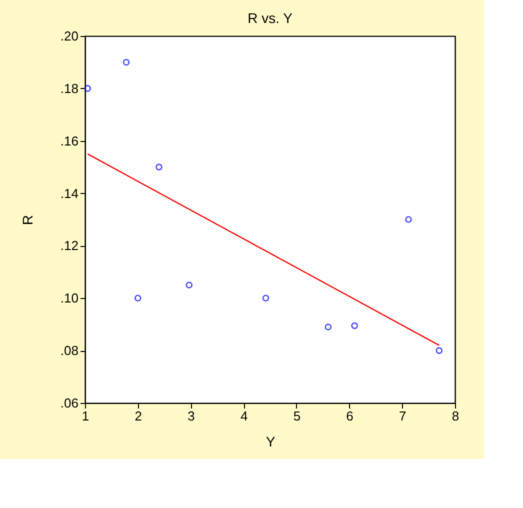 The width and height of the screenshot is (523, 508). I want to click on x-axis-title: Y, so click(271, 442).